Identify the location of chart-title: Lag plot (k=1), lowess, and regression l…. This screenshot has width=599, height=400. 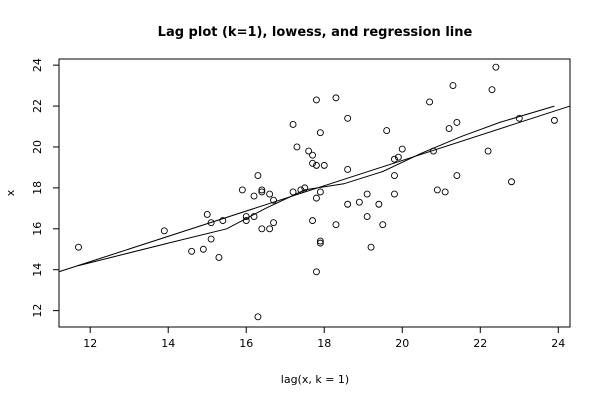
(315, 32).